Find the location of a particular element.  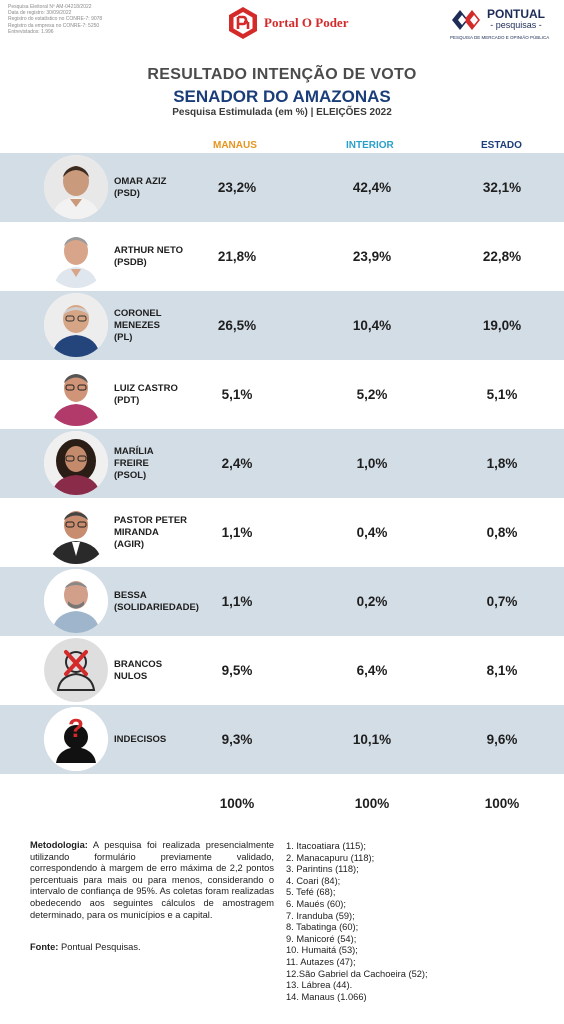

value-estado: 22,8% is located at coordinates (502, 256).